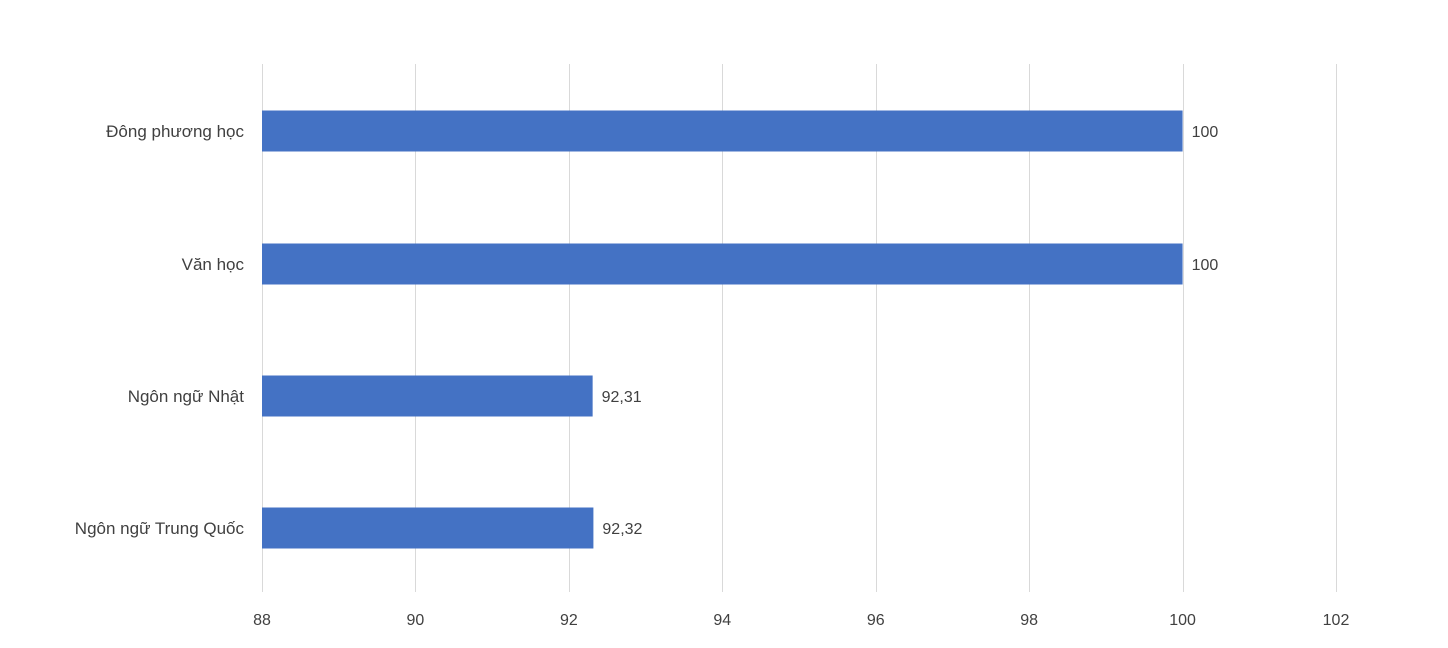 The image size is (1448, 648). I want to click on category-label: Văn học, so click(213, 264).